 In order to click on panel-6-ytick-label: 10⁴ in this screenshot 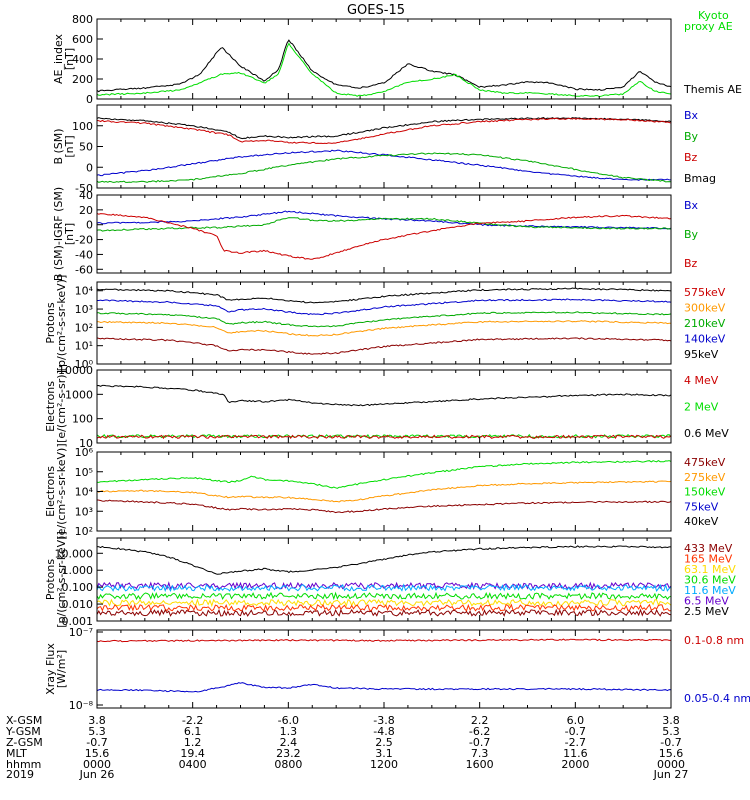, I will do `click(84, 492)`.